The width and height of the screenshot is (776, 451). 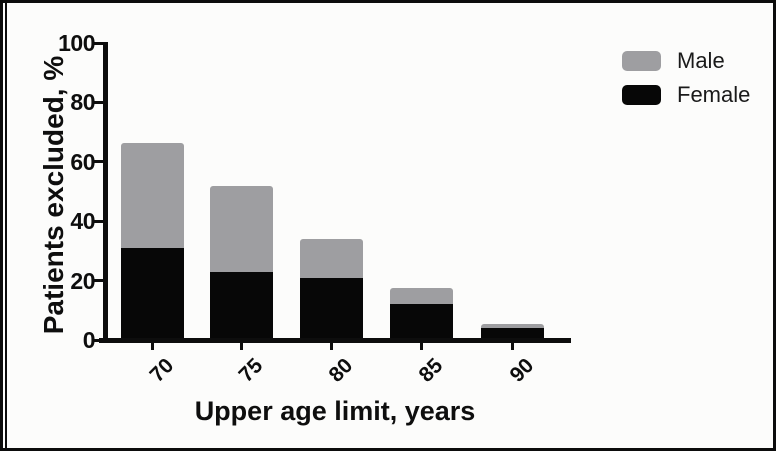 What do you see at coordinates (335, 411) in the screenshot?
I see `x-axis-title: Upper age limit, years` at bounding box center [335, 411].